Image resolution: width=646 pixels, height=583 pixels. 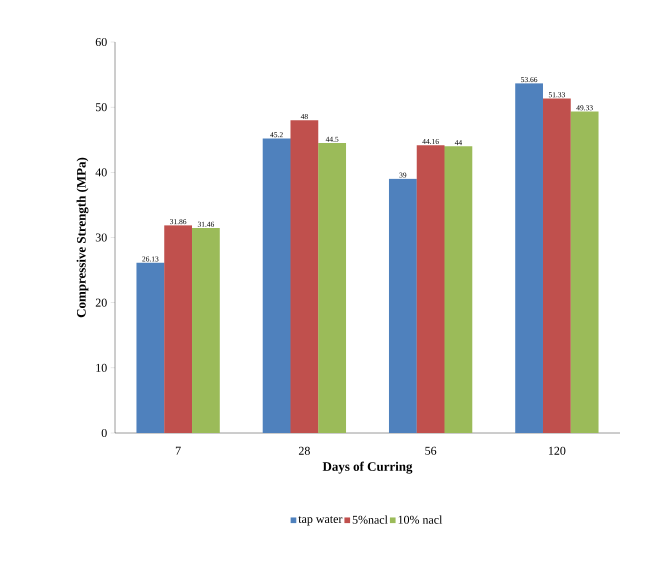 What do you see at coordinates (101, 237) in the screenshot?
I see `y-tick-label: 30` at bounding box center [101, 237].